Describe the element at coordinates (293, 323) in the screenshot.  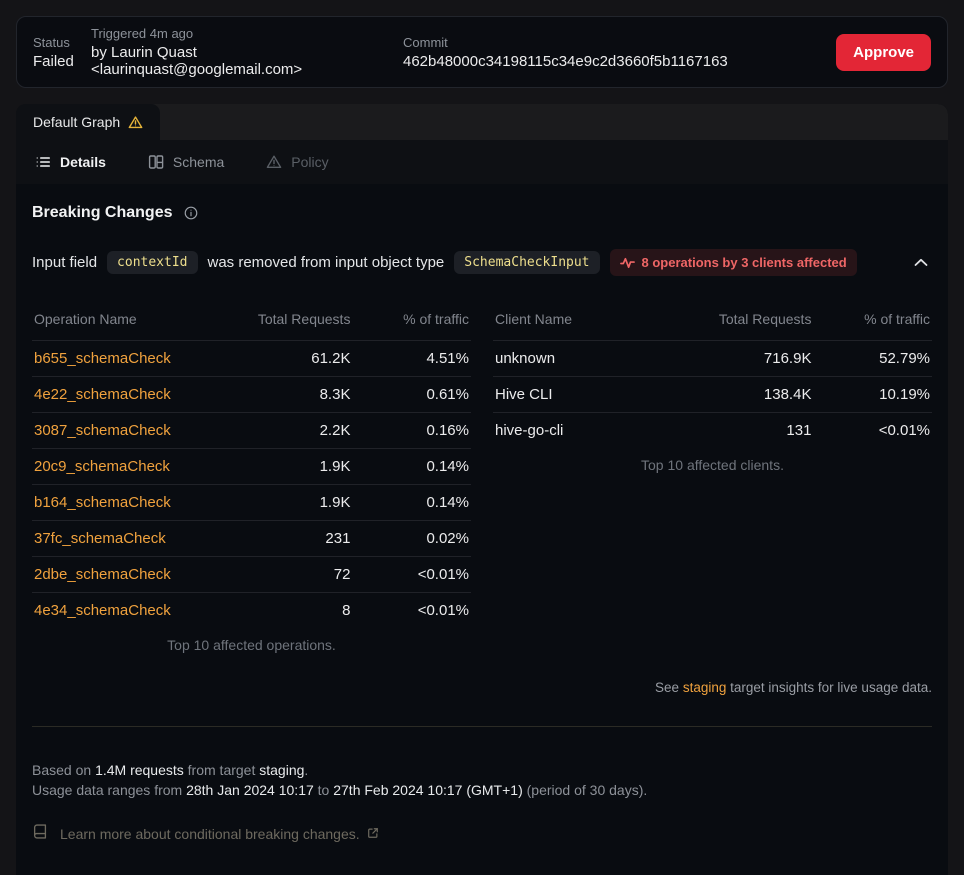
I see `column-header: Total Requests` at that location.